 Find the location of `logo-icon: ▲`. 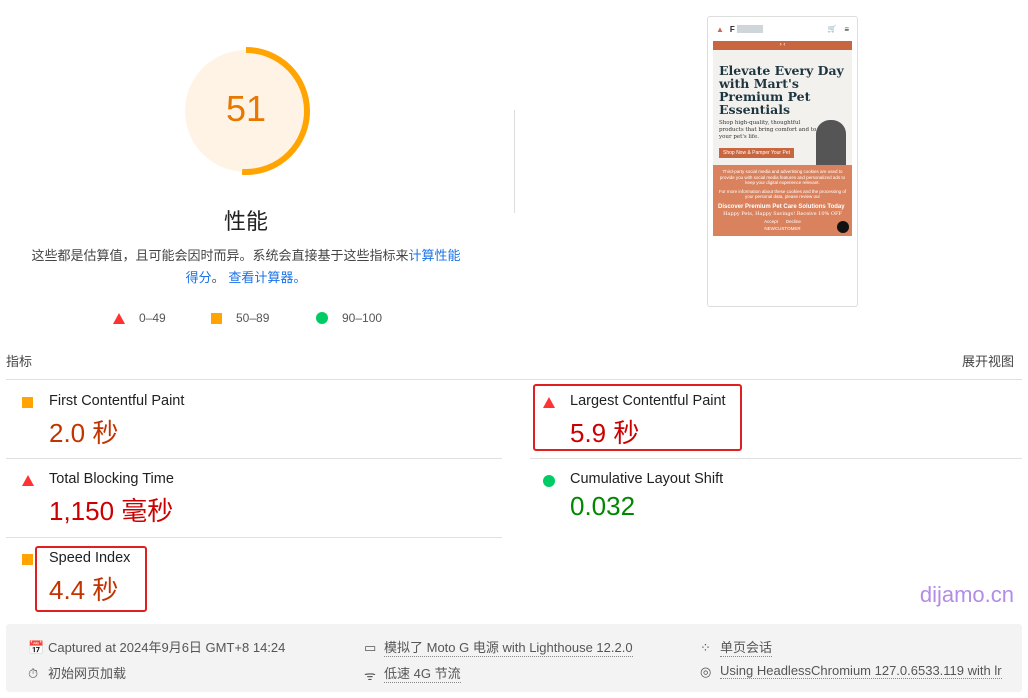

logo-icon: ▲ is located at coordinates (720, 29).